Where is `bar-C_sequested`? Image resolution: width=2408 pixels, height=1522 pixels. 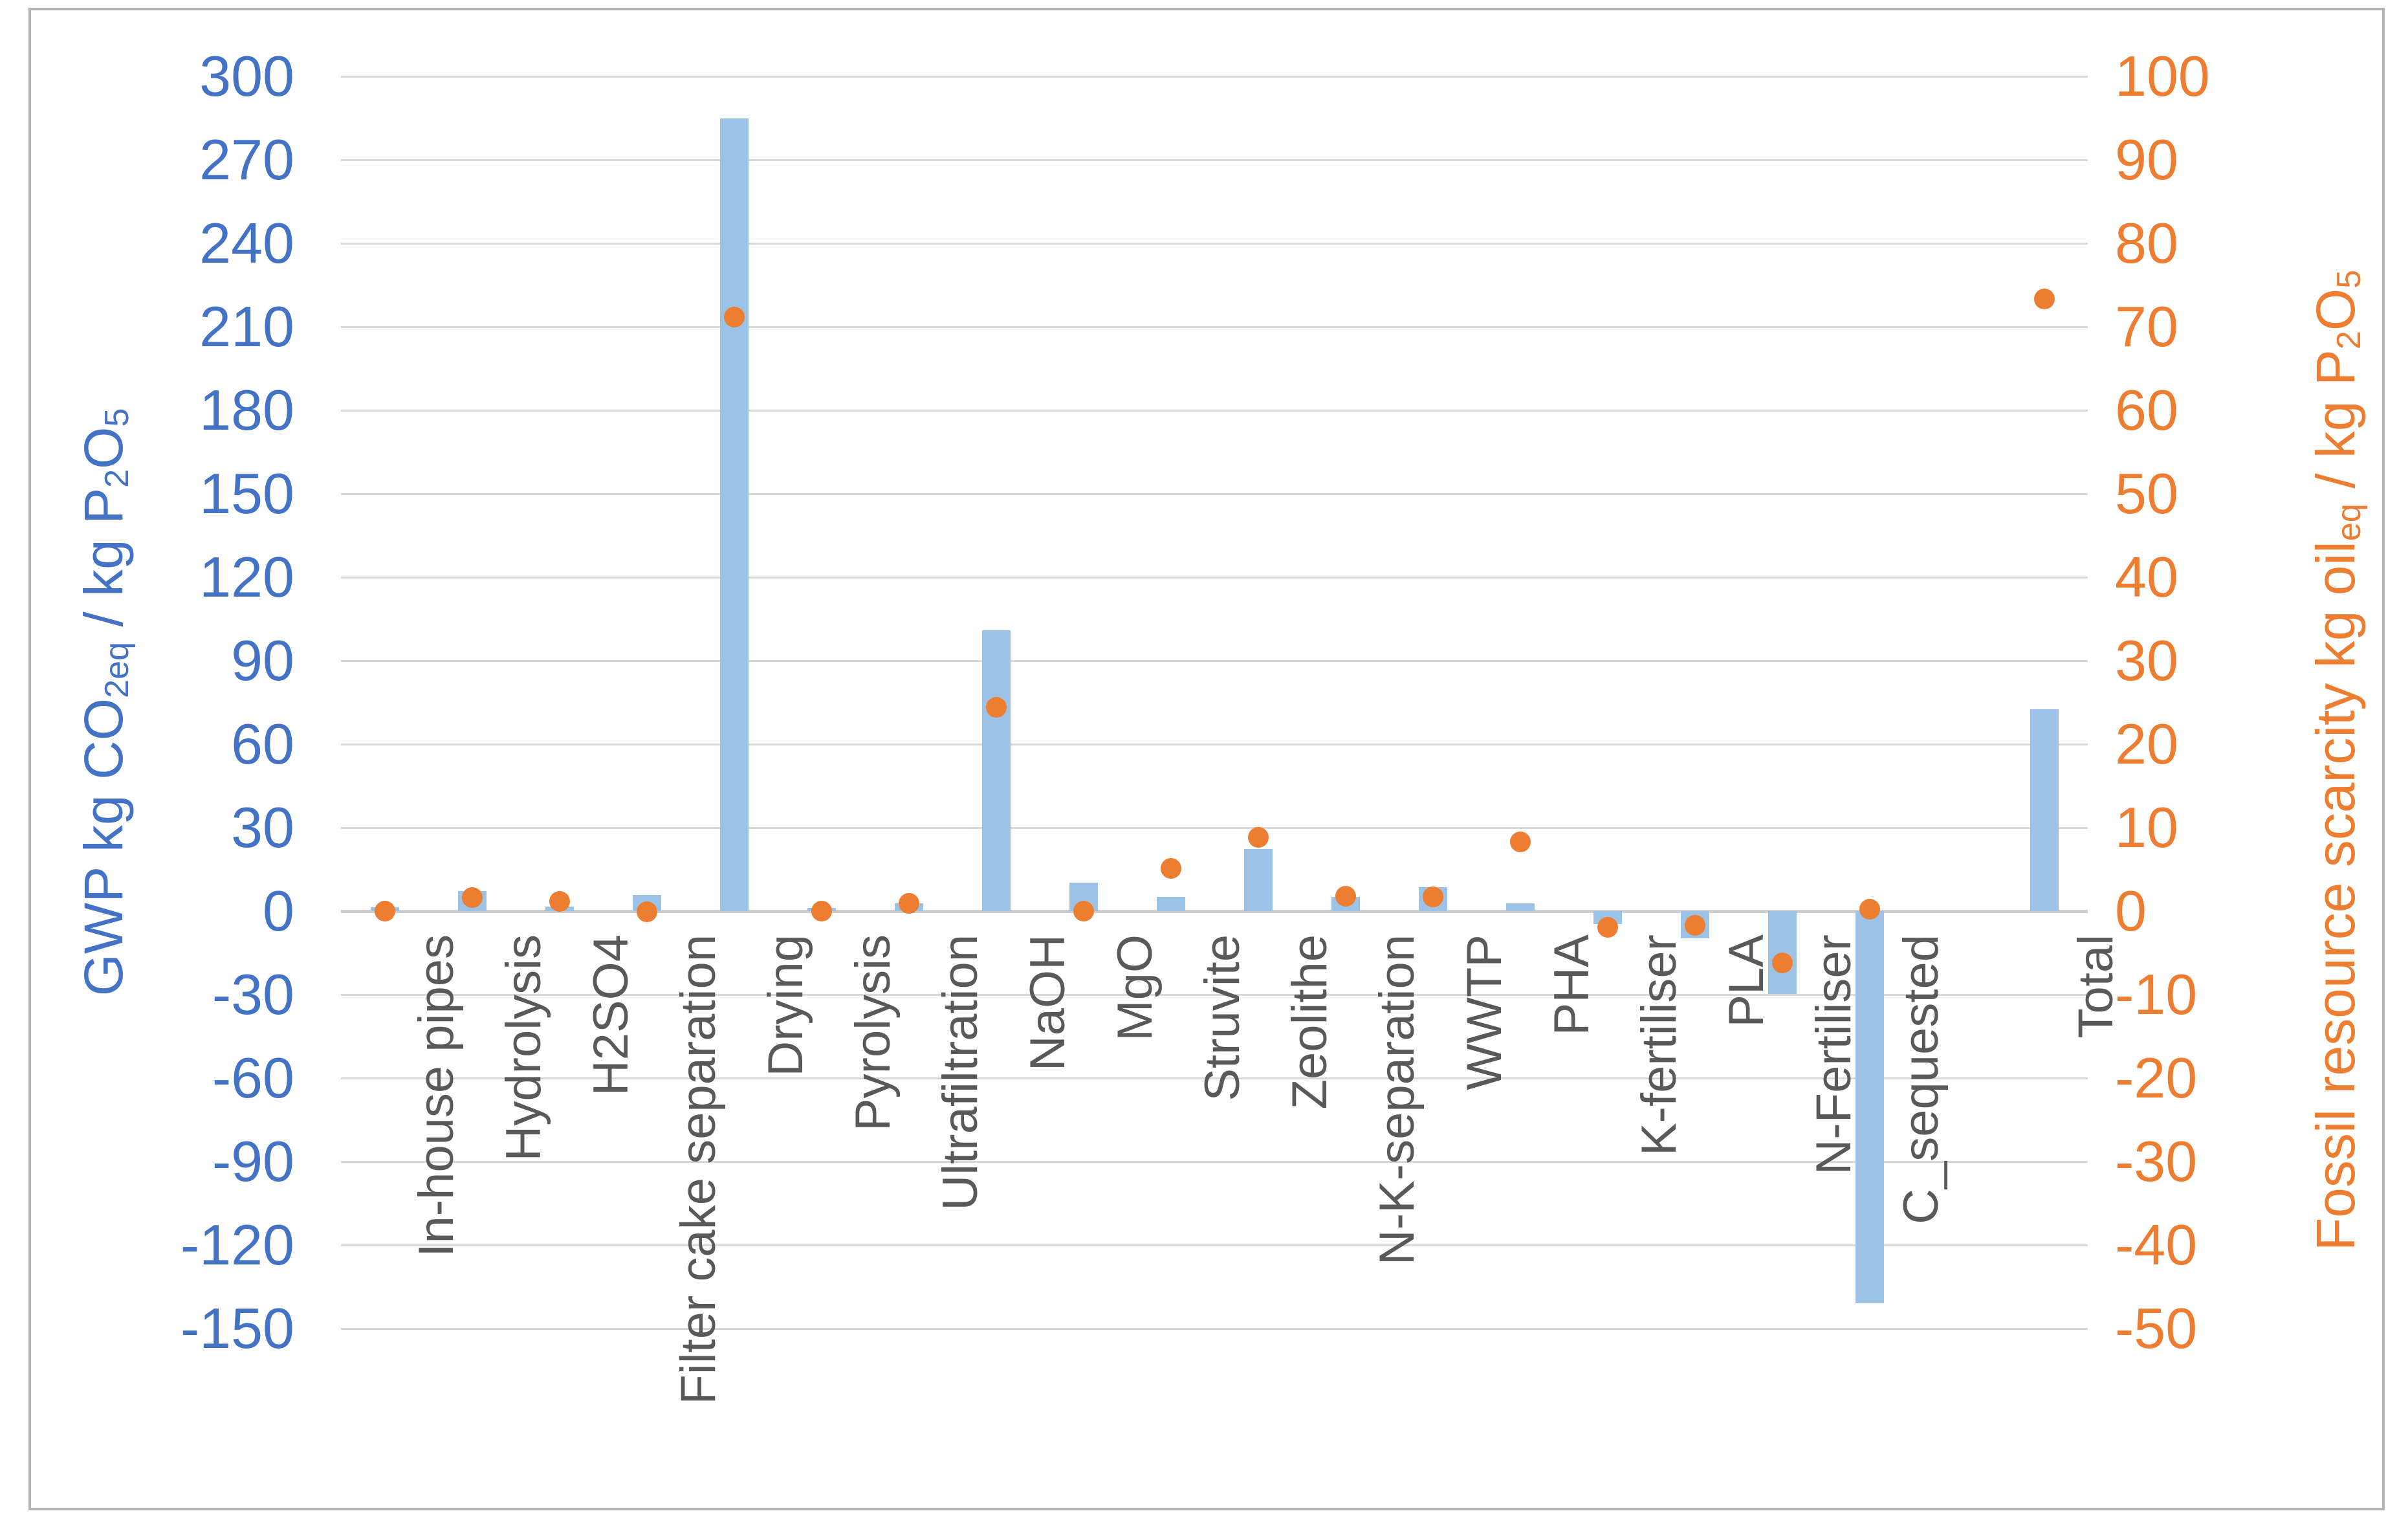
bar-C_sequested is located at coordinates (1870, 1107).